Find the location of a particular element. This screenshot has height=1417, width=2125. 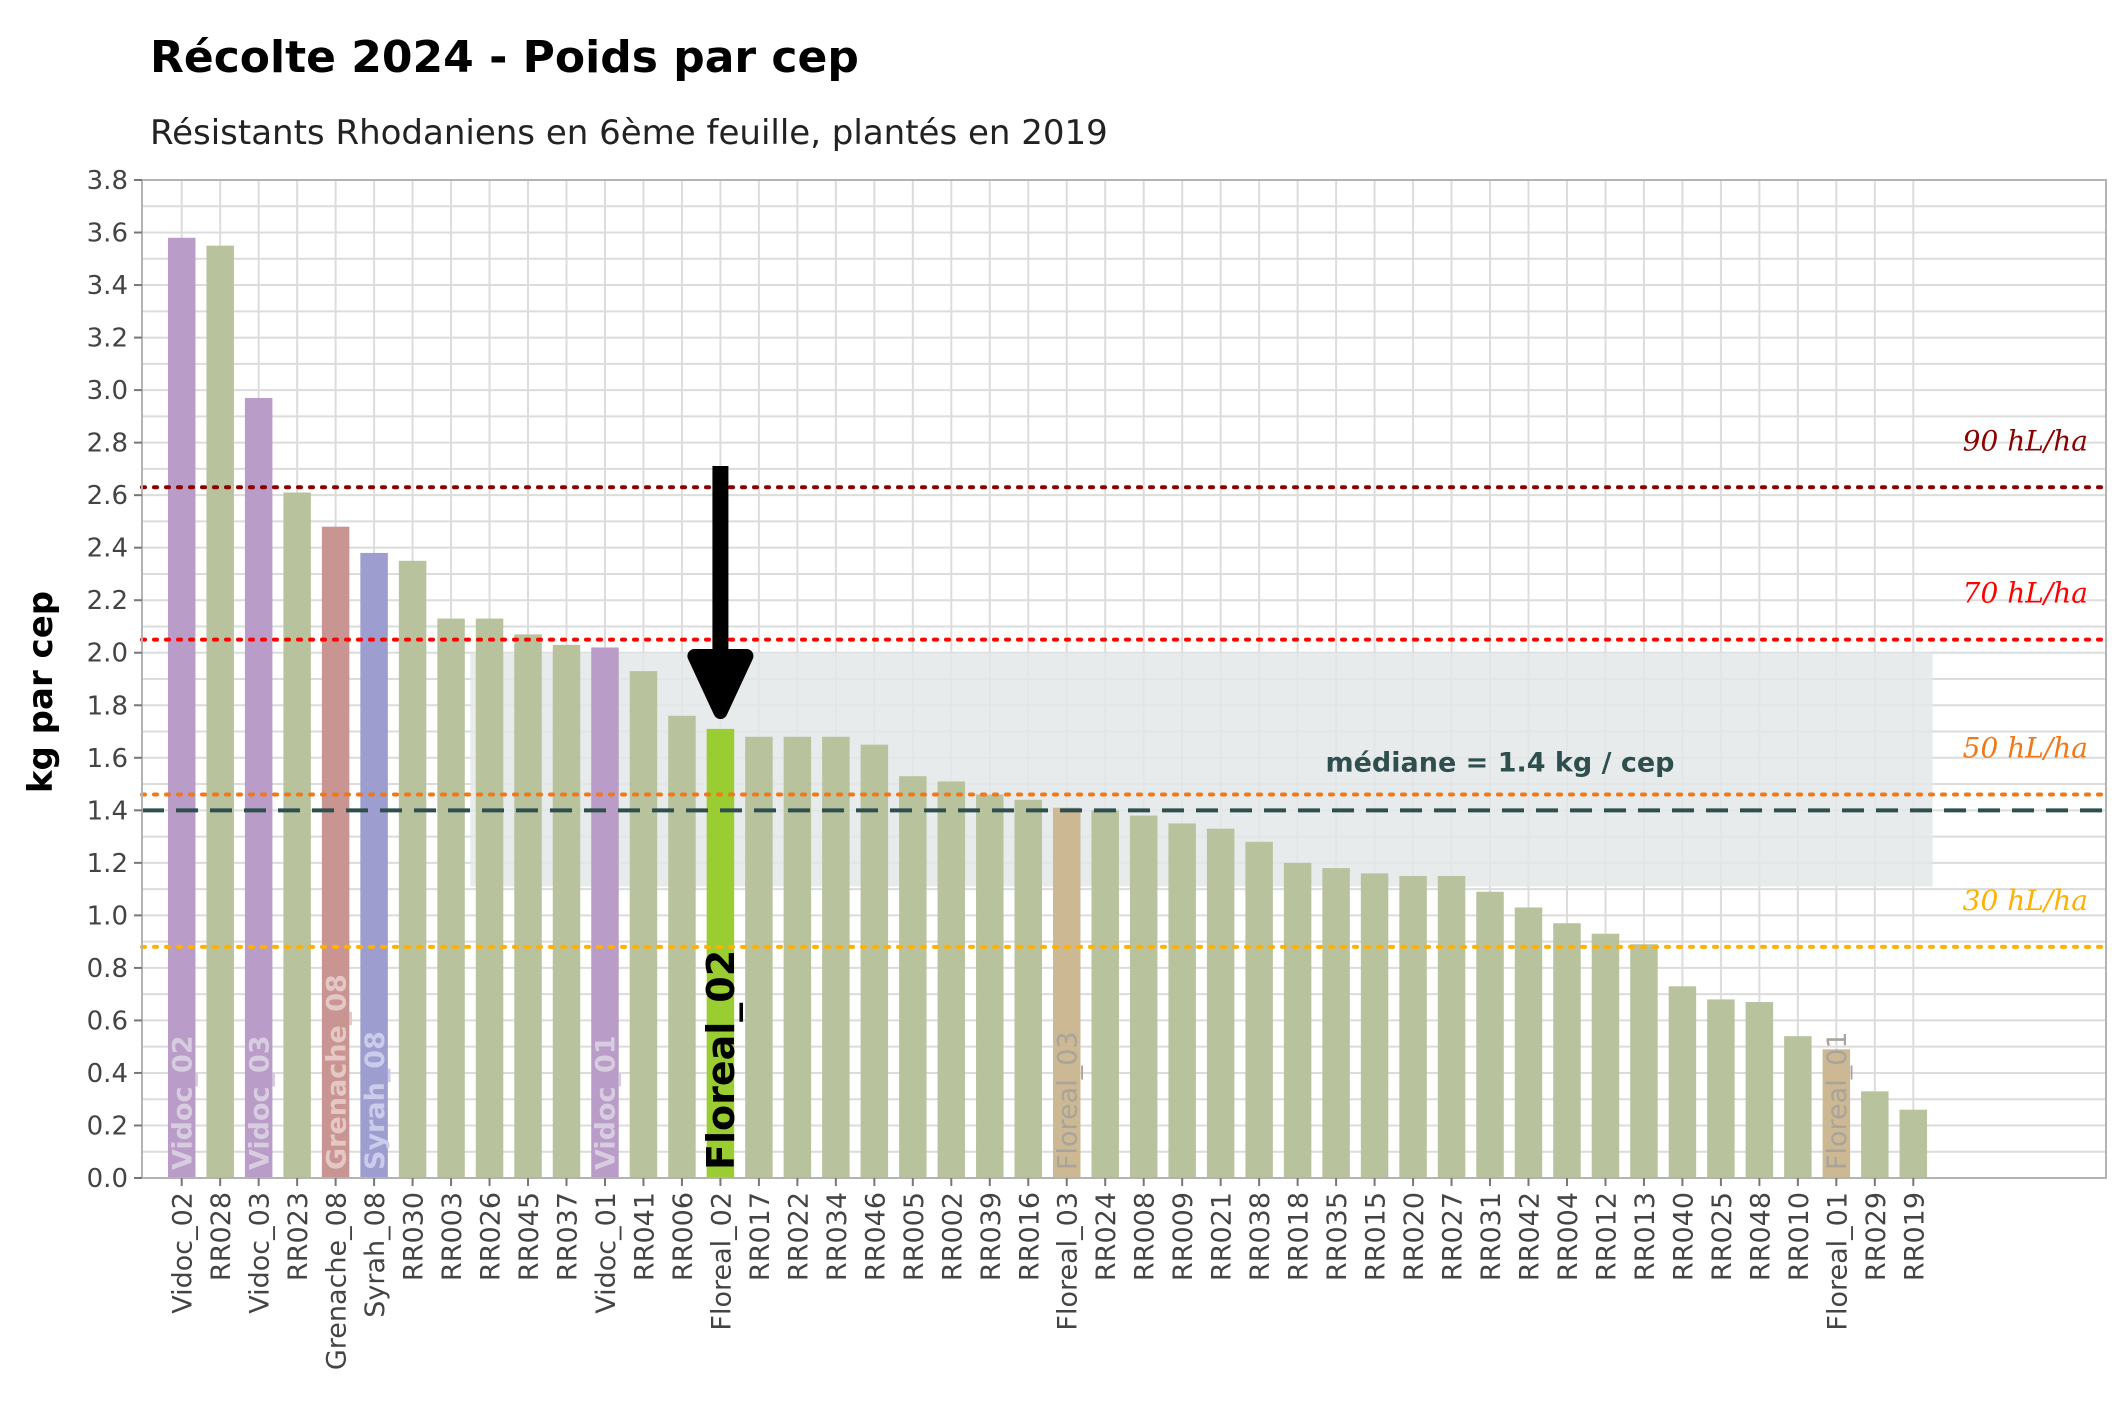

x-tick-label: RR035 is located at coordinates (1337, 1236).